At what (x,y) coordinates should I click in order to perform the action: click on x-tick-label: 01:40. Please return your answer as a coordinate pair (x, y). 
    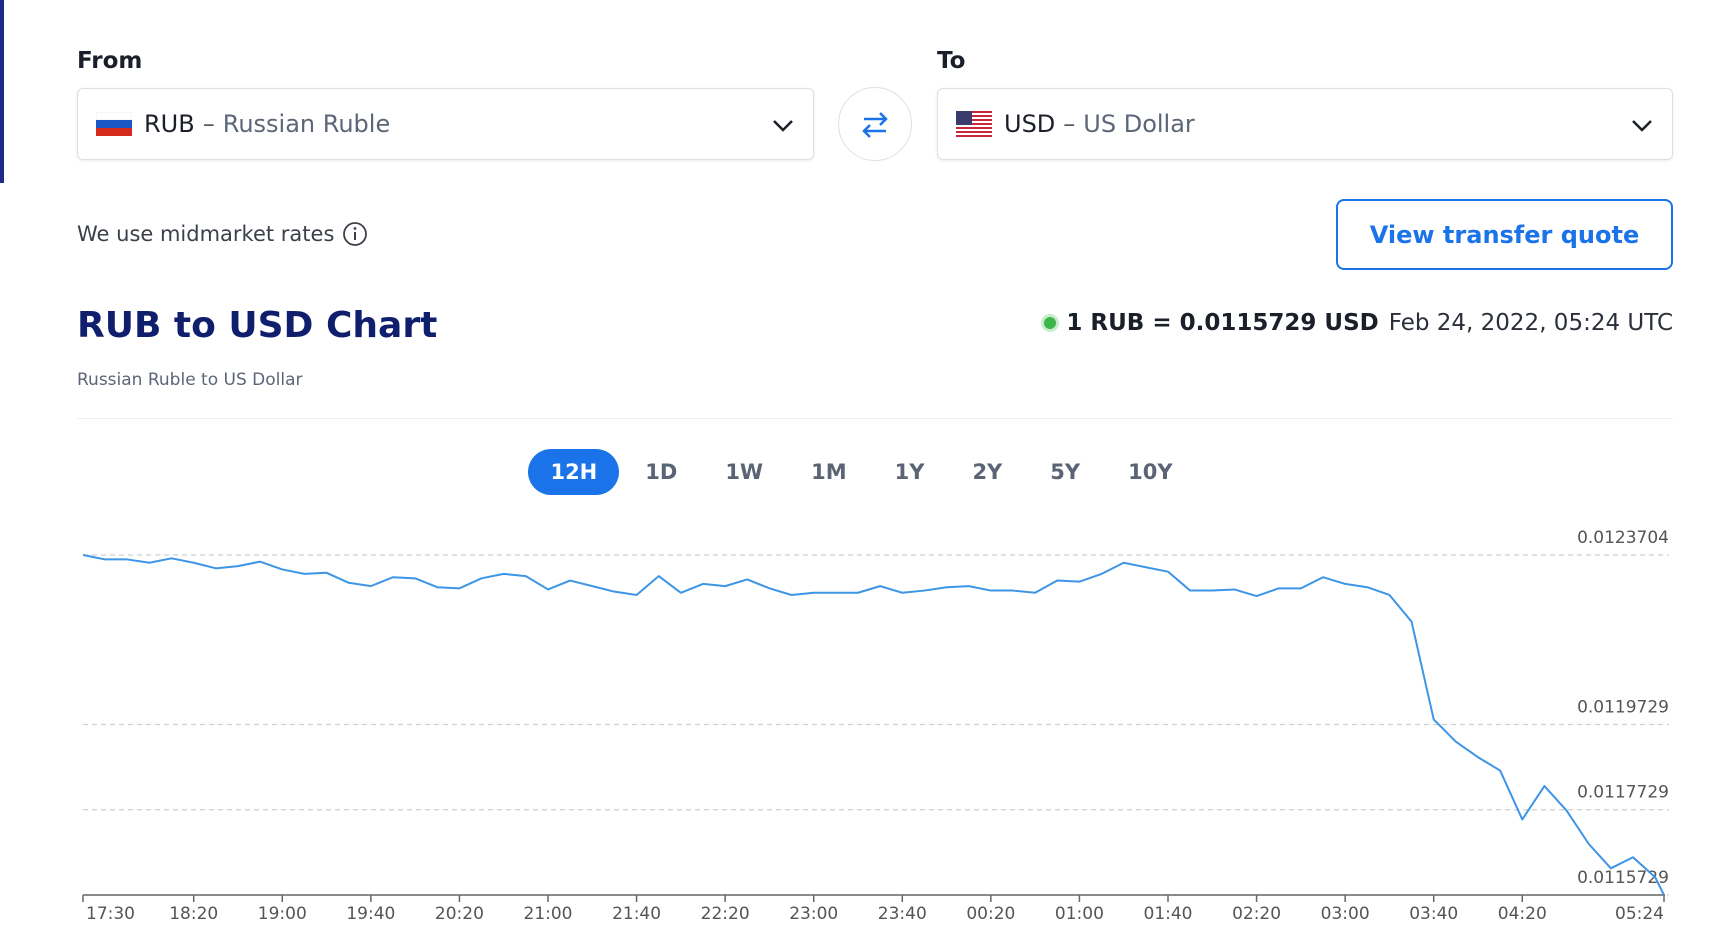
    Looking at the image, I should click on (1168, 914).